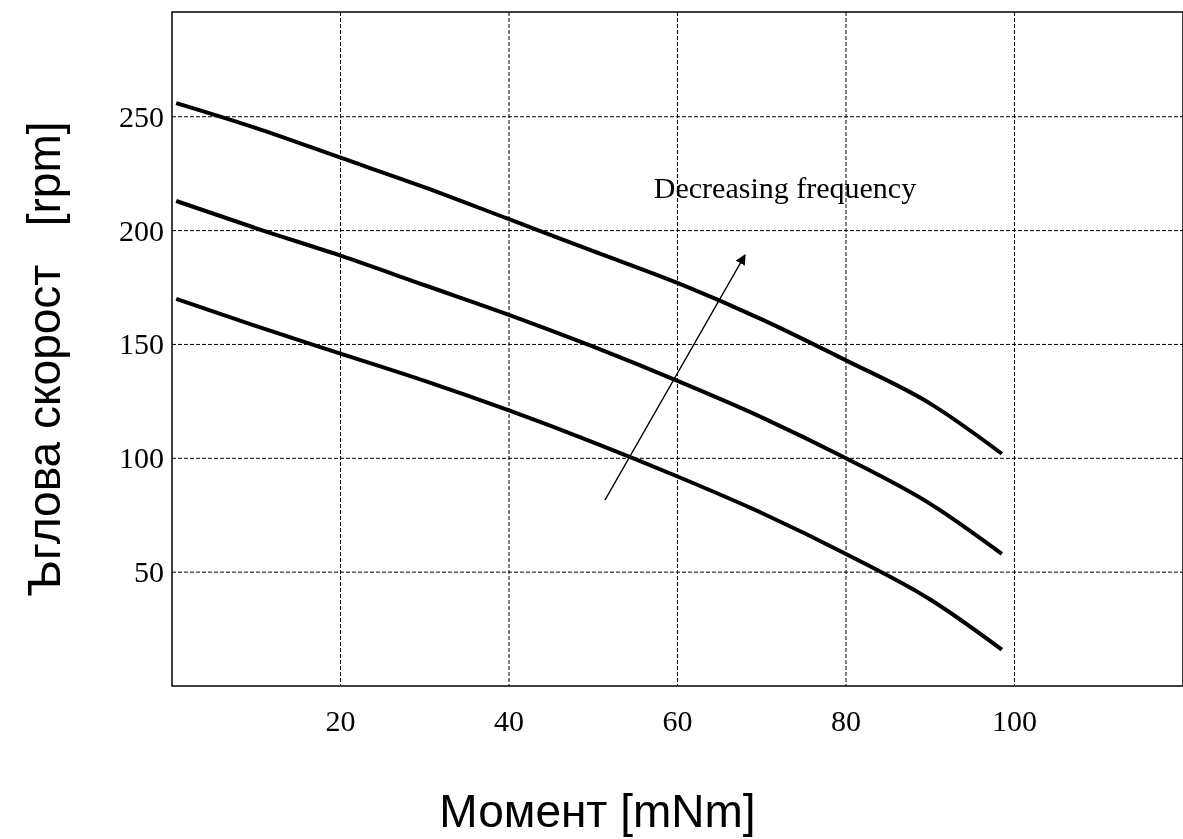  I want to click on x-axis-title: Момент [mNm], so click(597, 811).